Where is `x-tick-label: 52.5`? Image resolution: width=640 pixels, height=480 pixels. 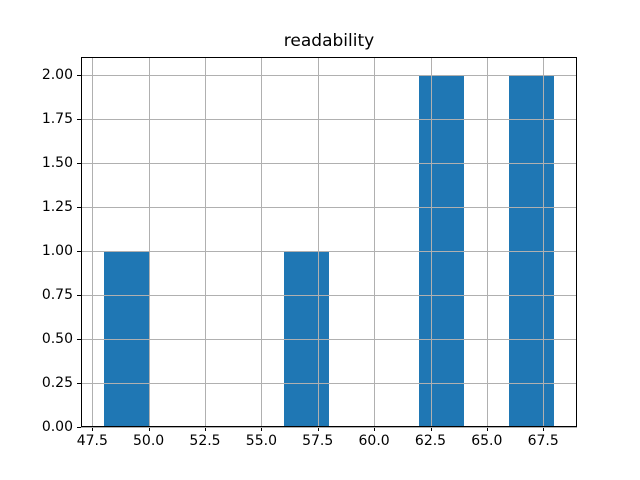 x-tick-label: 52.5 is located at coordinates (205, 441).